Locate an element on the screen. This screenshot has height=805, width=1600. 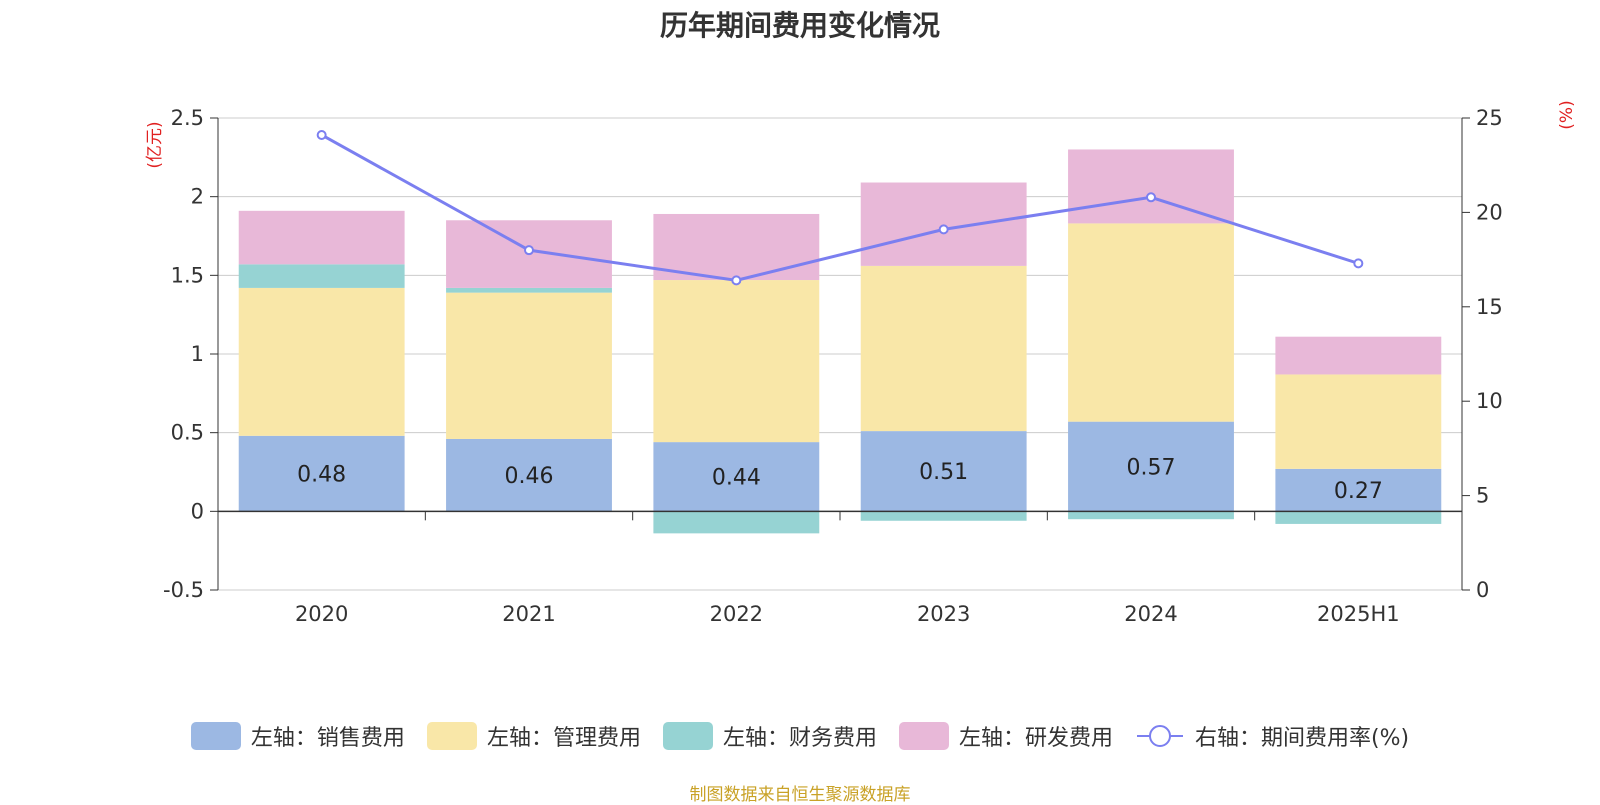
legend-label: 左轴：研发费用 is located at coordinates (1035, 738).